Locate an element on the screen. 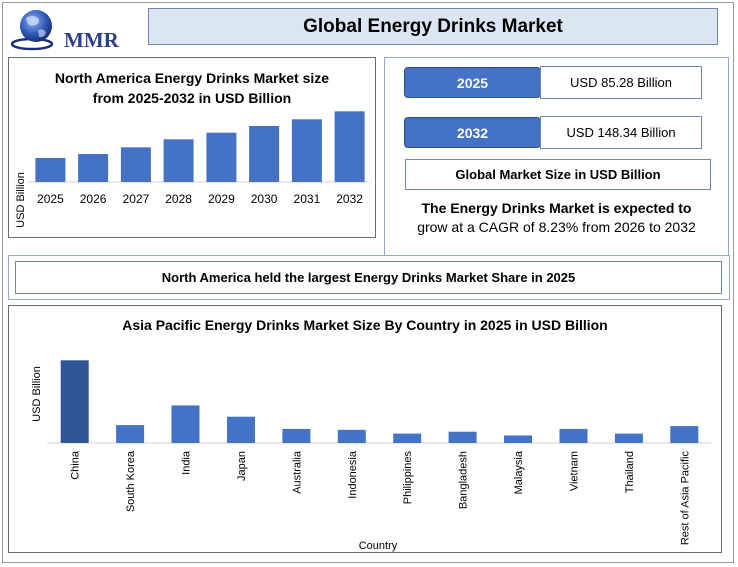 This screenshot has width=738, height=567. tick-label-australia: Australia is located at coordinates (297, 472).